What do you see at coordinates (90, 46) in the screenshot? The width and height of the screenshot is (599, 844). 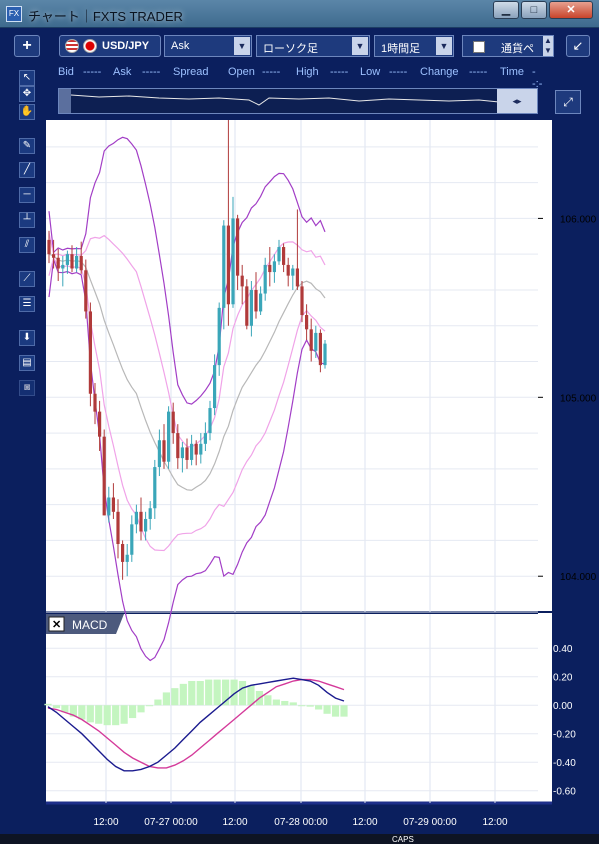 I see `jp-flag-icon` at bounding box center [90, 46].